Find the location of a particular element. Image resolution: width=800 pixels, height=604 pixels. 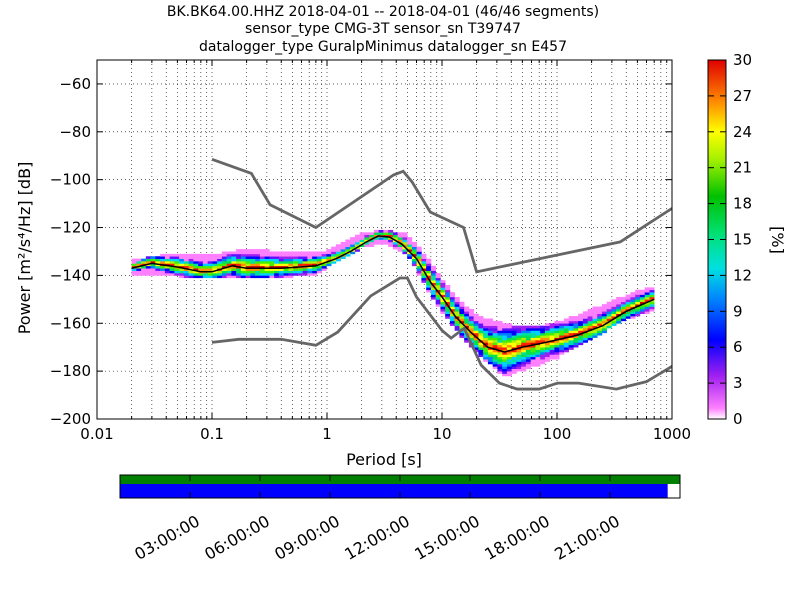

x-tick-label: 1 is located at coordinates (327, 434).